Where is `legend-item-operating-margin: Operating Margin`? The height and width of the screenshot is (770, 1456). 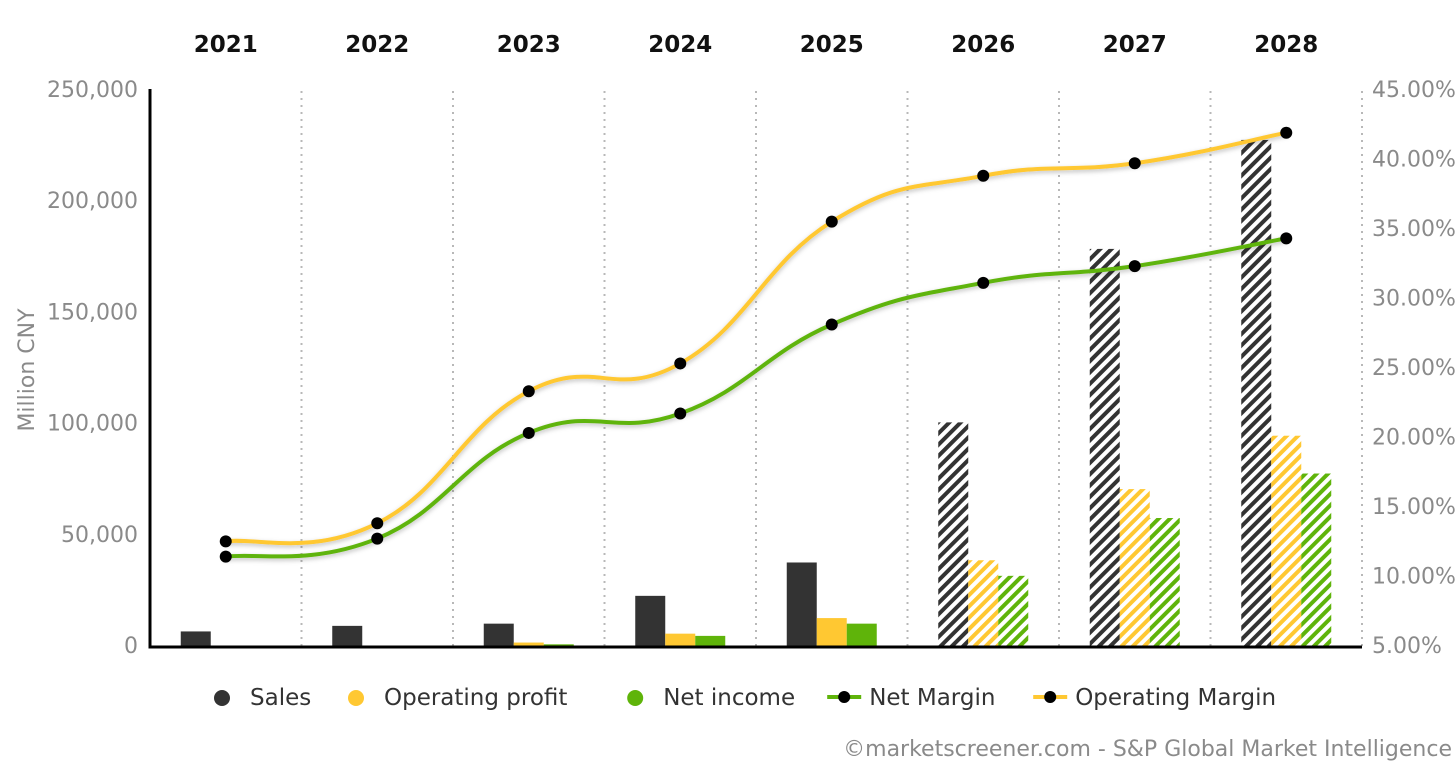 legend-item-operating-margin: Operating Margin is located at coordinates (1154, 698).